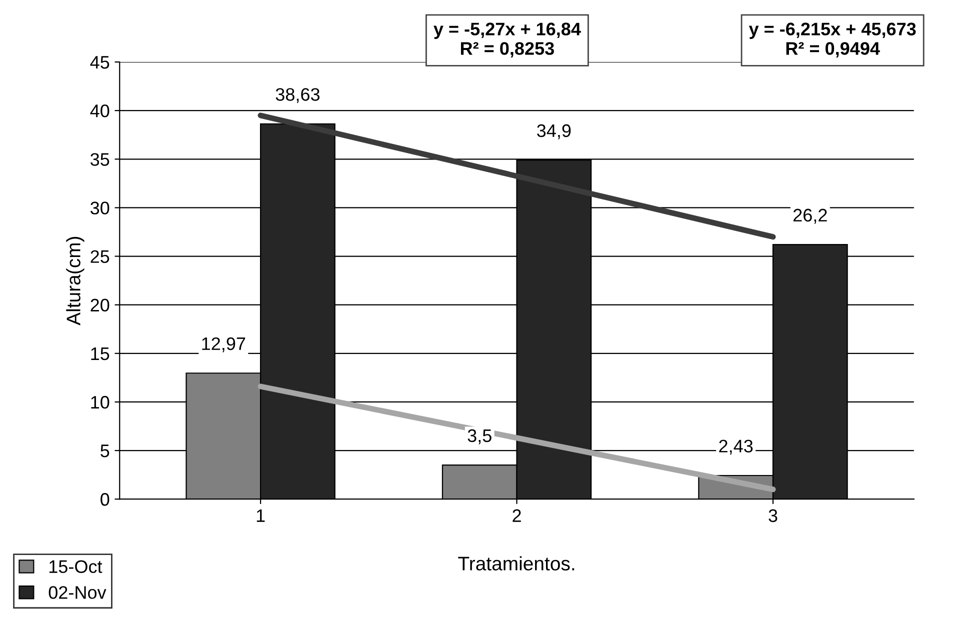  Describe the element at coordinates (480, 436) in the screenshot. I see `data-label: 3,5` at that location.